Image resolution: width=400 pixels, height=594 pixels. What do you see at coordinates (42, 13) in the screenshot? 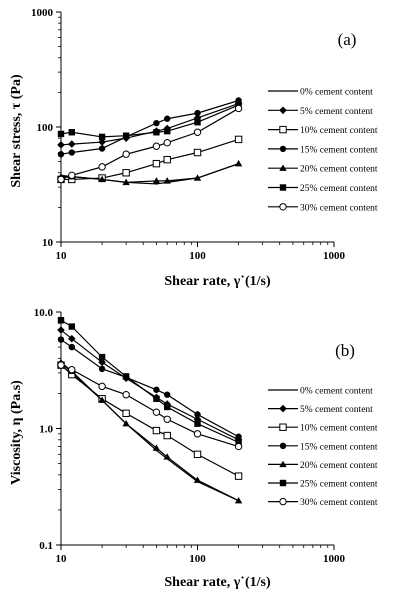
I see `y-tick-label: 1000` at bounding box center [42, 13].